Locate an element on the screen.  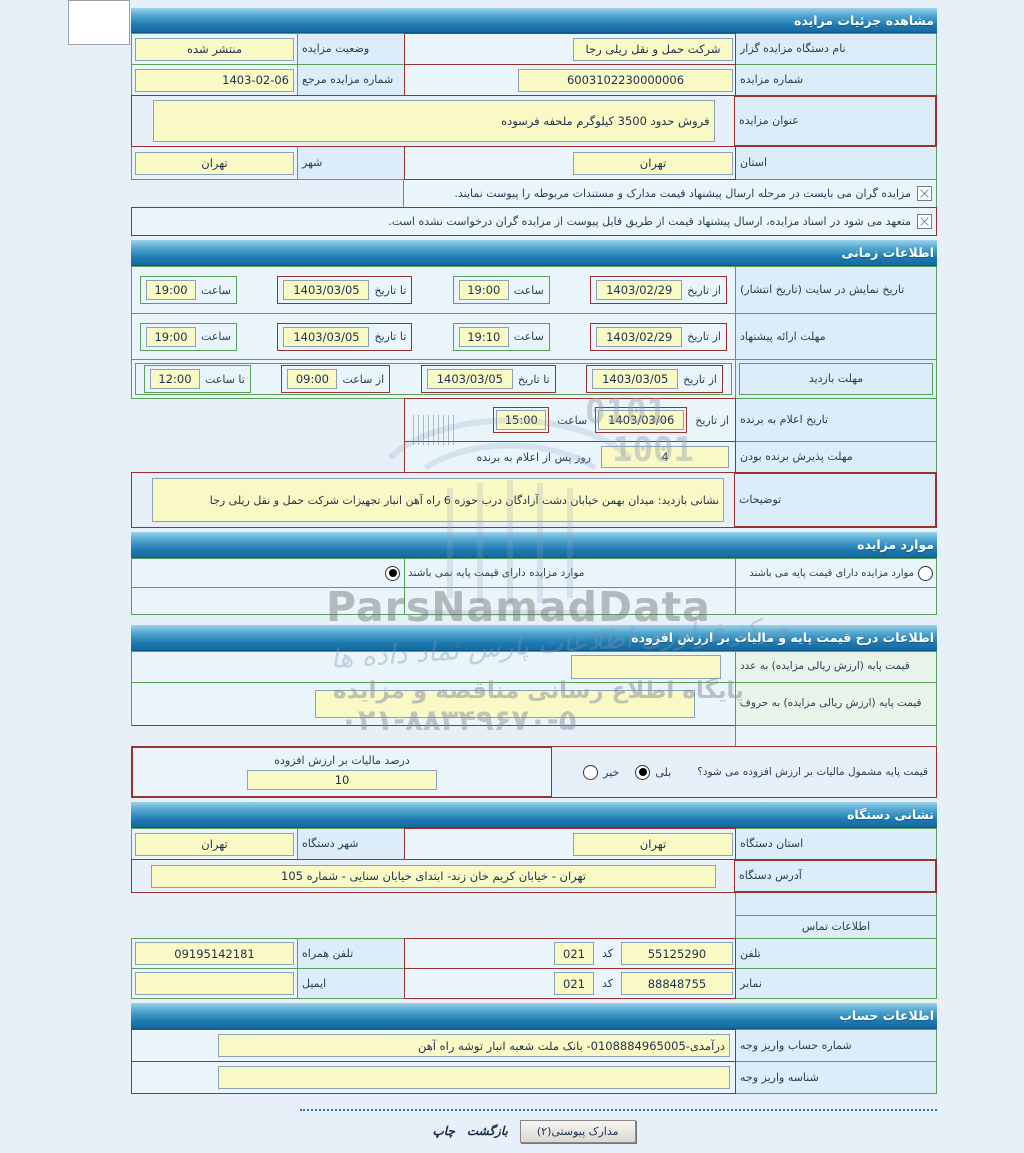
row-items-empty is located at coordinates (534, 601).